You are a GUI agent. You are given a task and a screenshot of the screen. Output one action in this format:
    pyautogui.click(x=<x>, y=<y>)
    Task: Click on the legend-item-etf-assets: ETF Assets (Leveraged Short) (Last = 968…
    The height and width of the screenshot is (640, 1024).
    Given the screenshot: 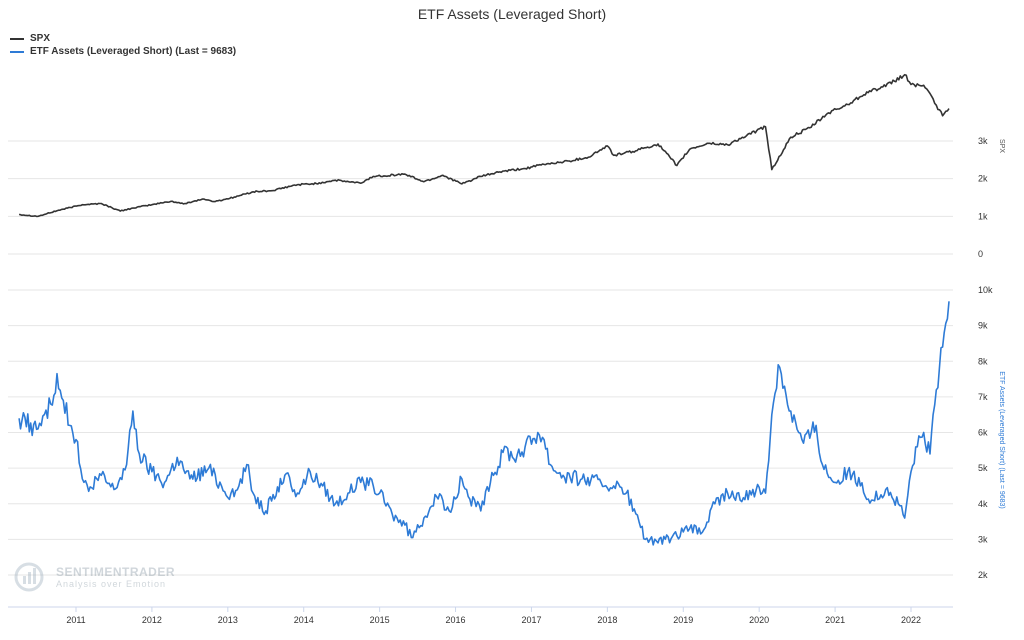 What is the action you would take?
    pyautogui.click(x=123, y=51)
    